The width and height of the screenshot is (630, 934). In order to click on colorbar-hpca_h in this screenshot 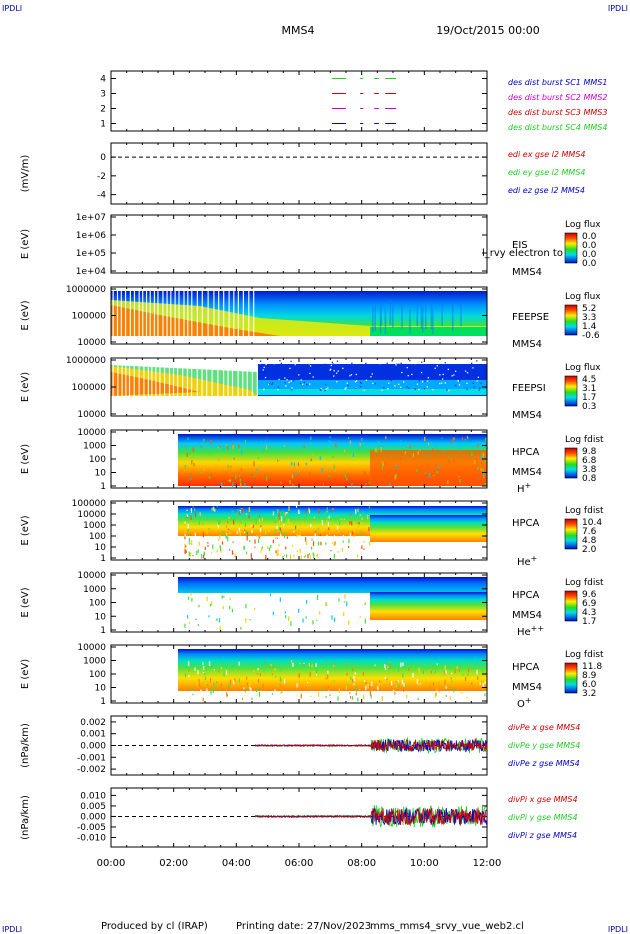, I will do `click(571, 463)`.